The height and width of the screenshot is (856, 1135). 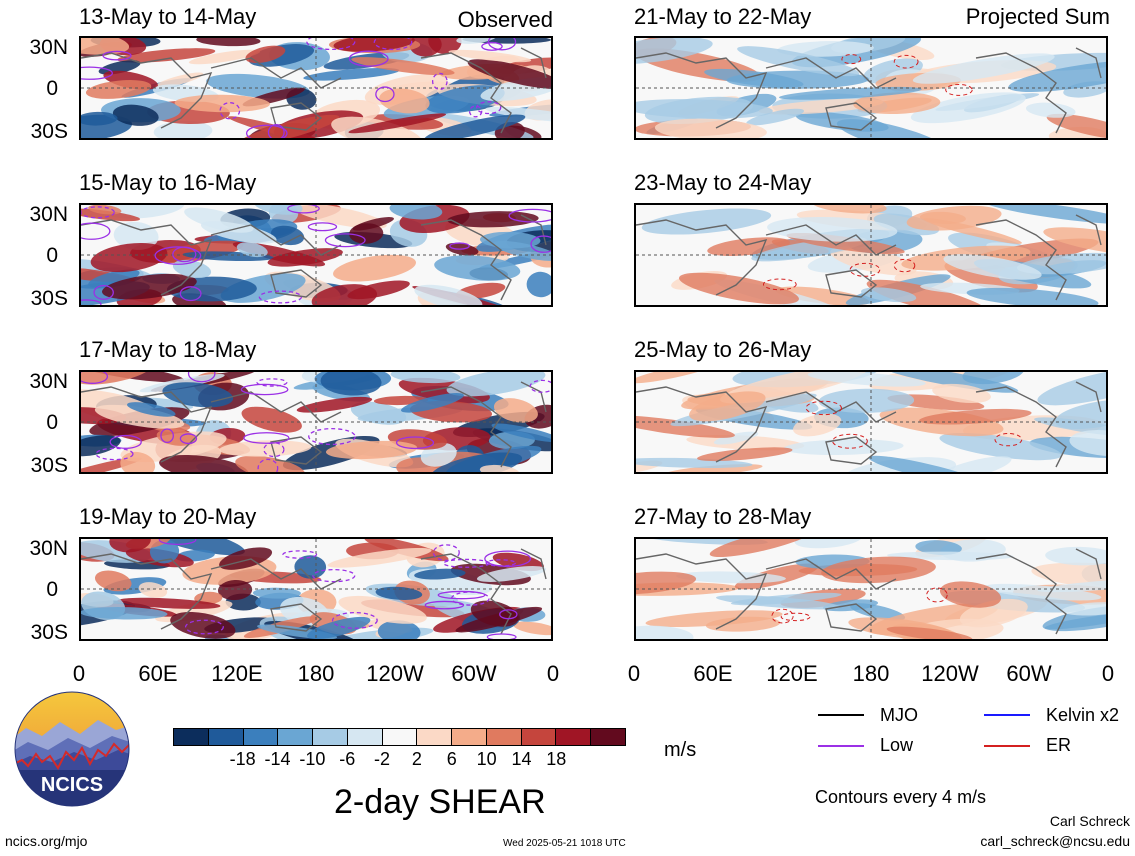 I want to click on ncics-logo: NCICS, so click(x=72, y=749).